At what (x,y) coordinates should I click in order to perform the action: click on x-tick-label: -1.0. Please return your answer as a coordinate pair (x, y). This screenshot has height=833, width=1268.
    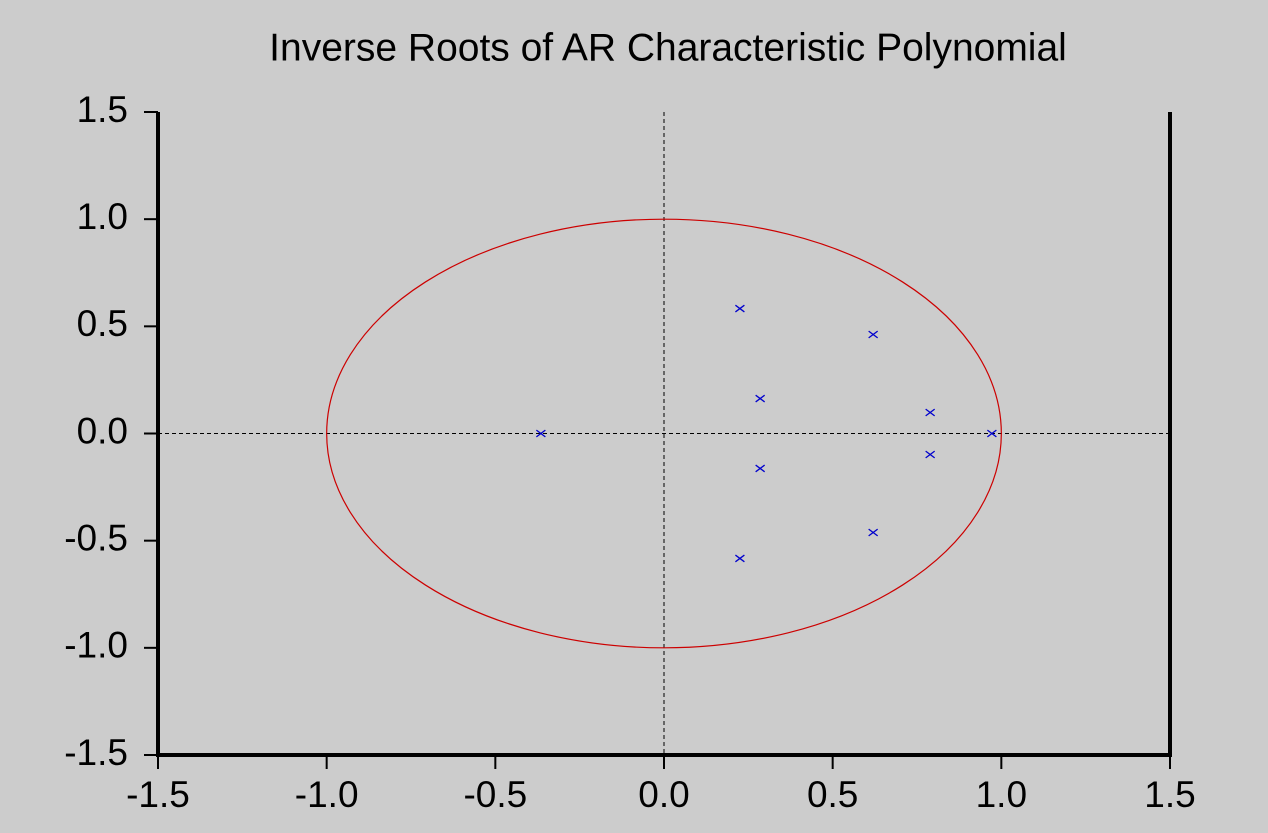
    Looking at the image, I should click on (327, 794).